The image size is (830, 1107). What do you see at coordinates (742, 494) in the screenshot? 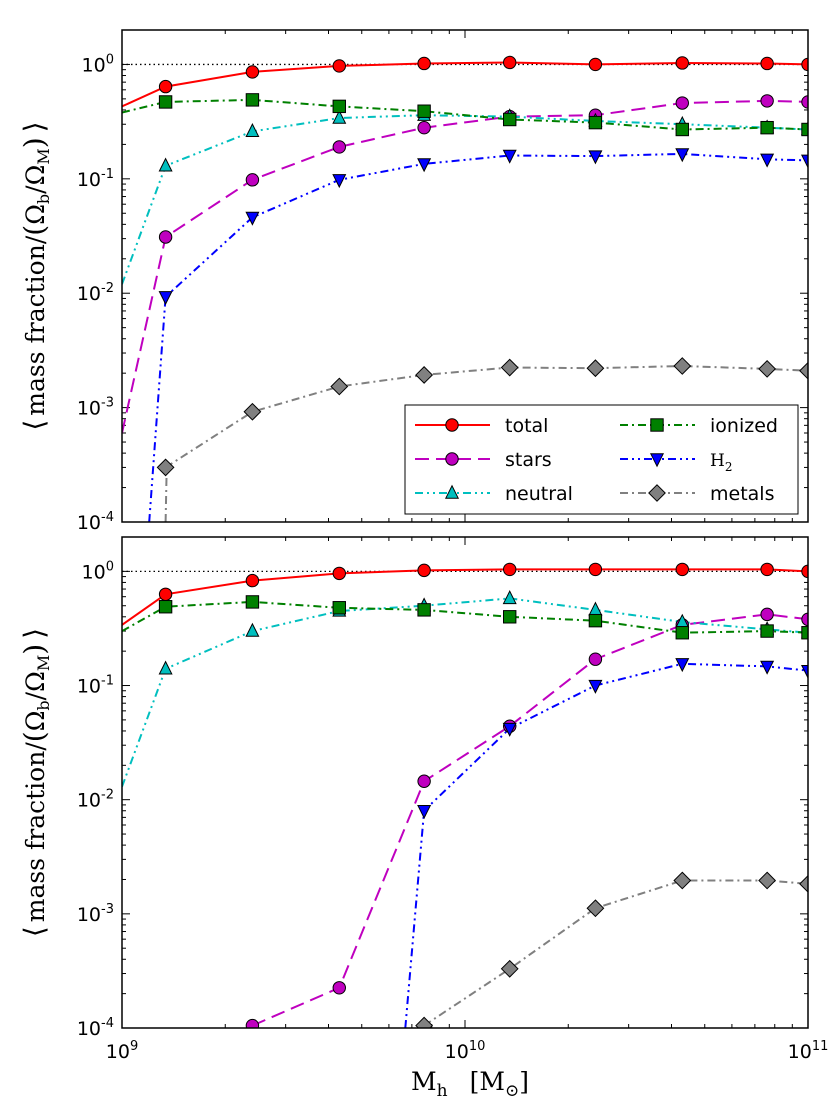
I see `legend-label: metals` at bounding box center [742, 494].